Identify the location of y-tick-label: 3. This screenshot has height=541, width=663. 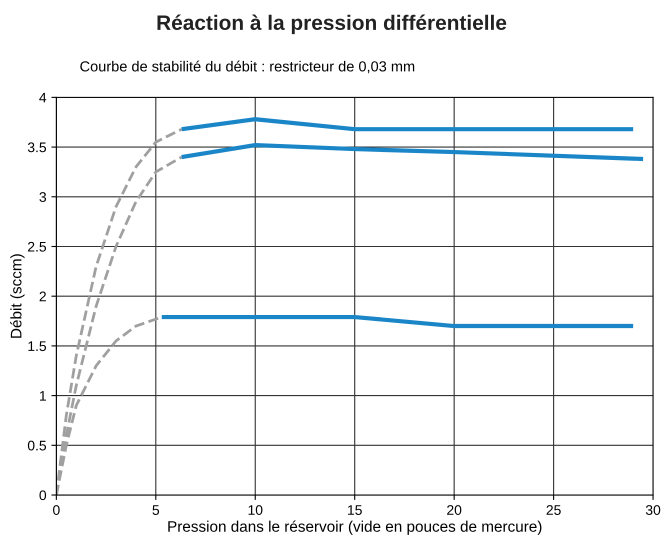
(42, 197).